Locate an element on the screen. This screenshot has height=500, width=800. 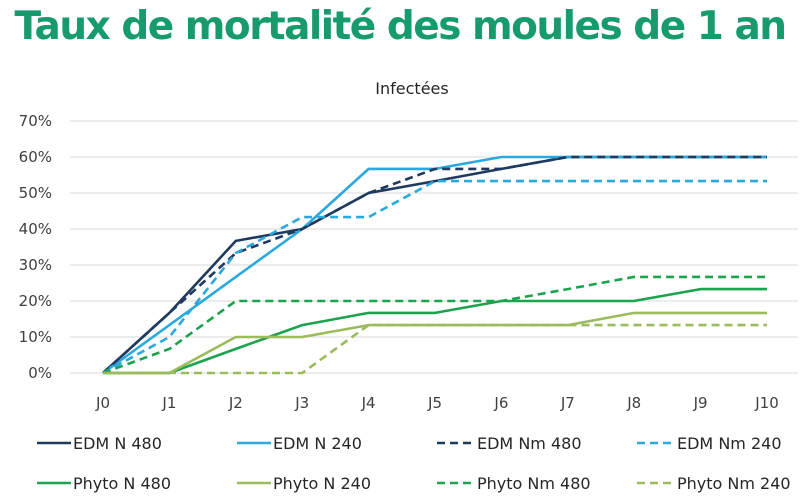
x-axis-ticks: J0 J1 J2 J3 J4 J5 J6 J7 J8 J9 J10 is located at coordinates (437, 403).